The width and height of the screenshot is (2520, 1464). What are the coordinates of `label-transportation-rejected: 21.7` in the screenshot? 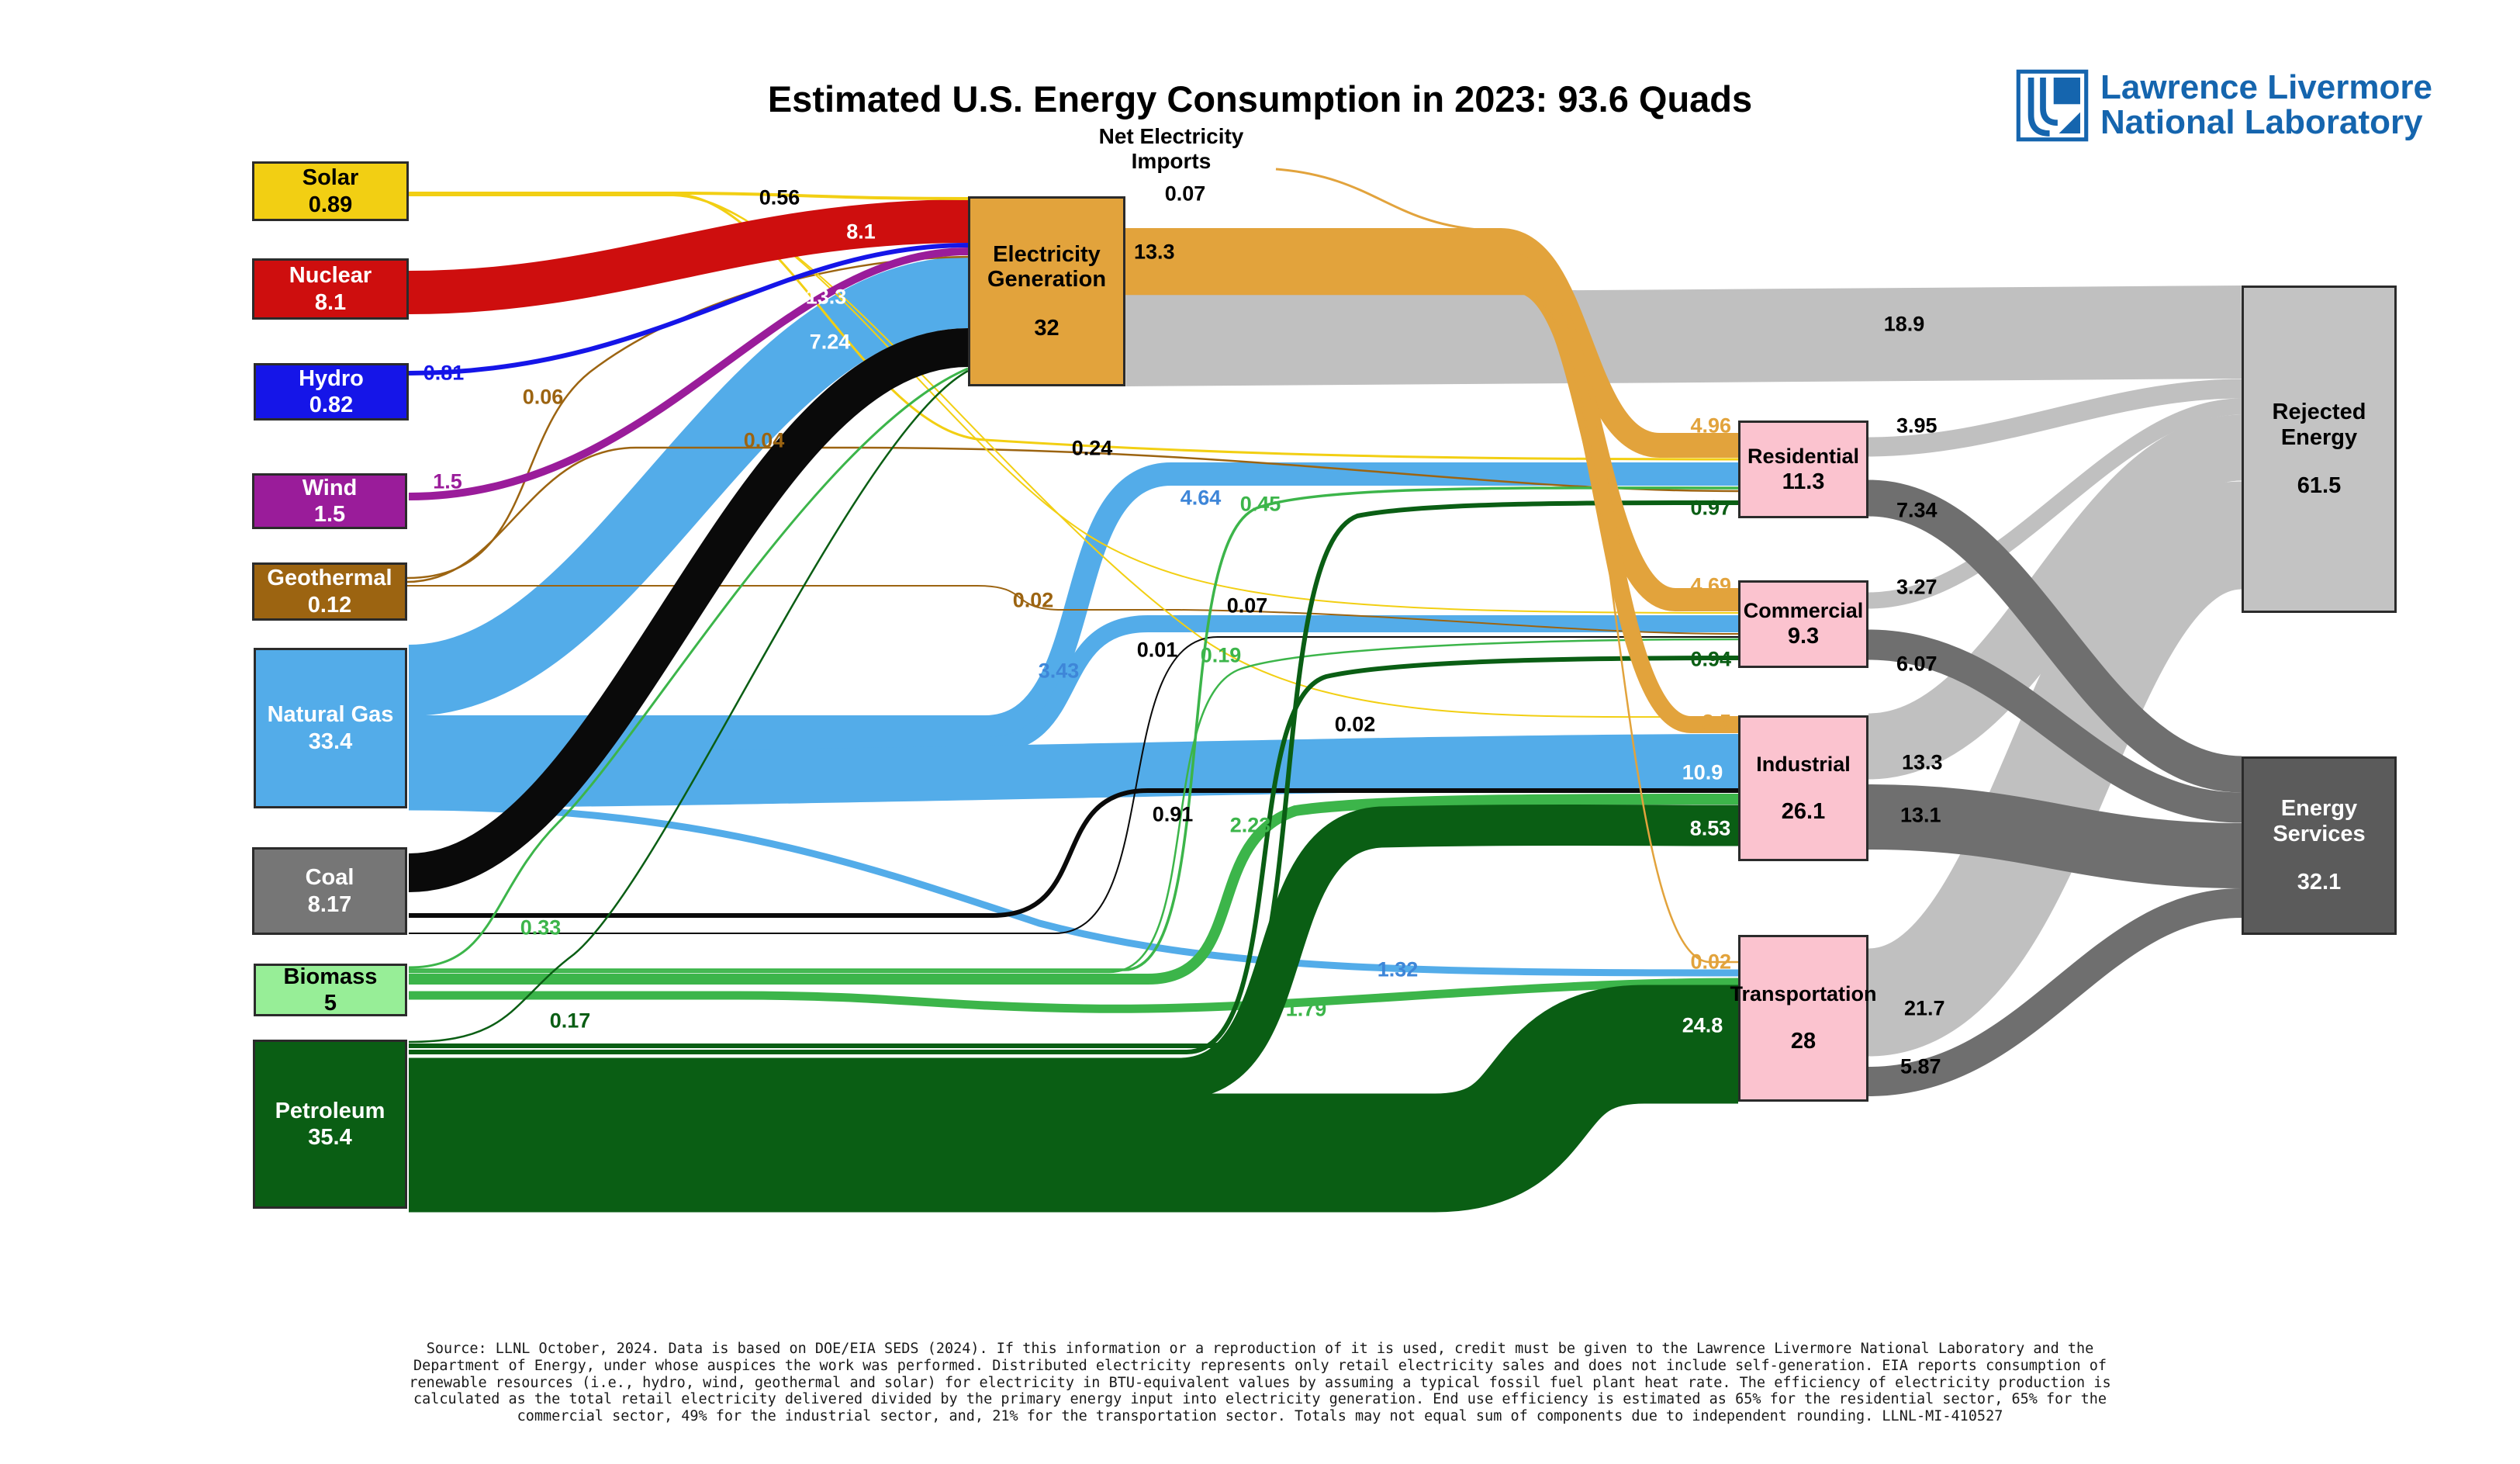 It's located at (1925, 1008).